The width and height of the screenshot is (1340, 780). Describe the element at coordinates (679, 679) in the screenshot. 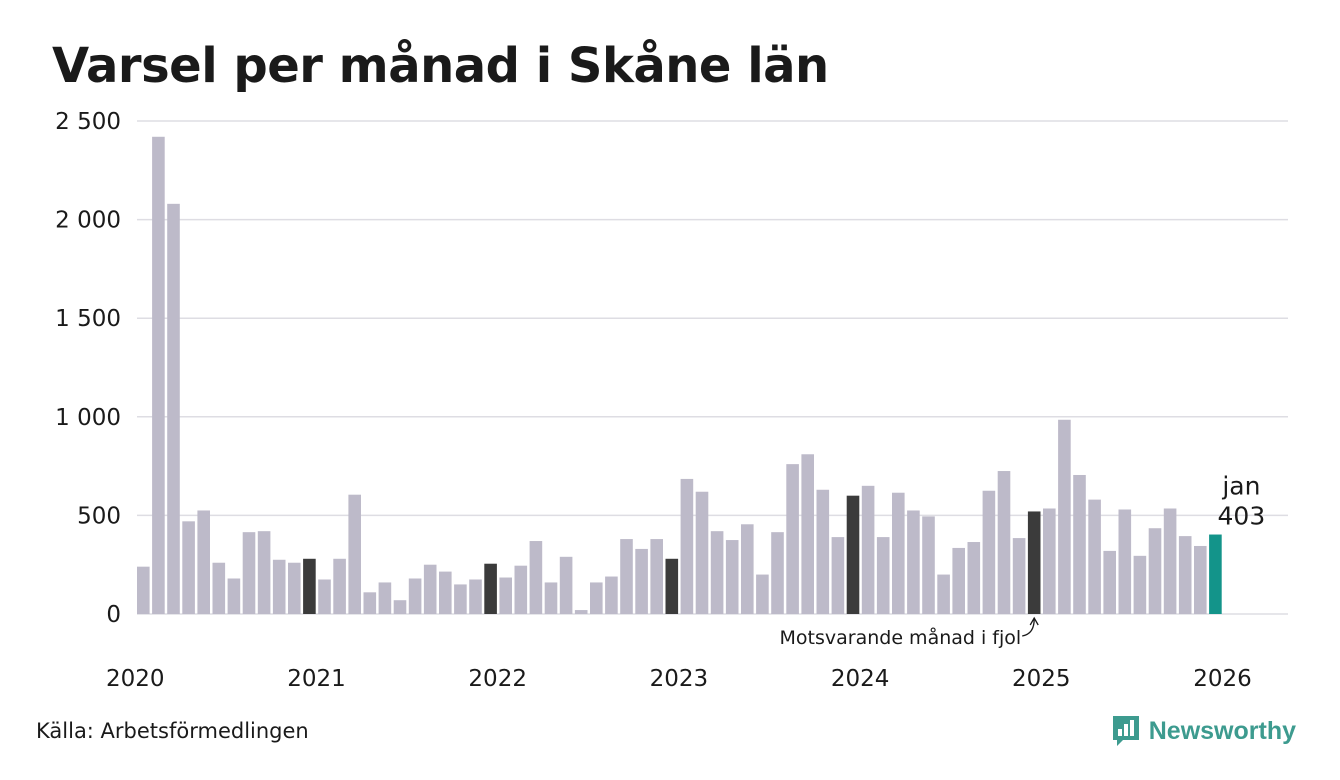

I see `x-tick-label: 2023` at that location.